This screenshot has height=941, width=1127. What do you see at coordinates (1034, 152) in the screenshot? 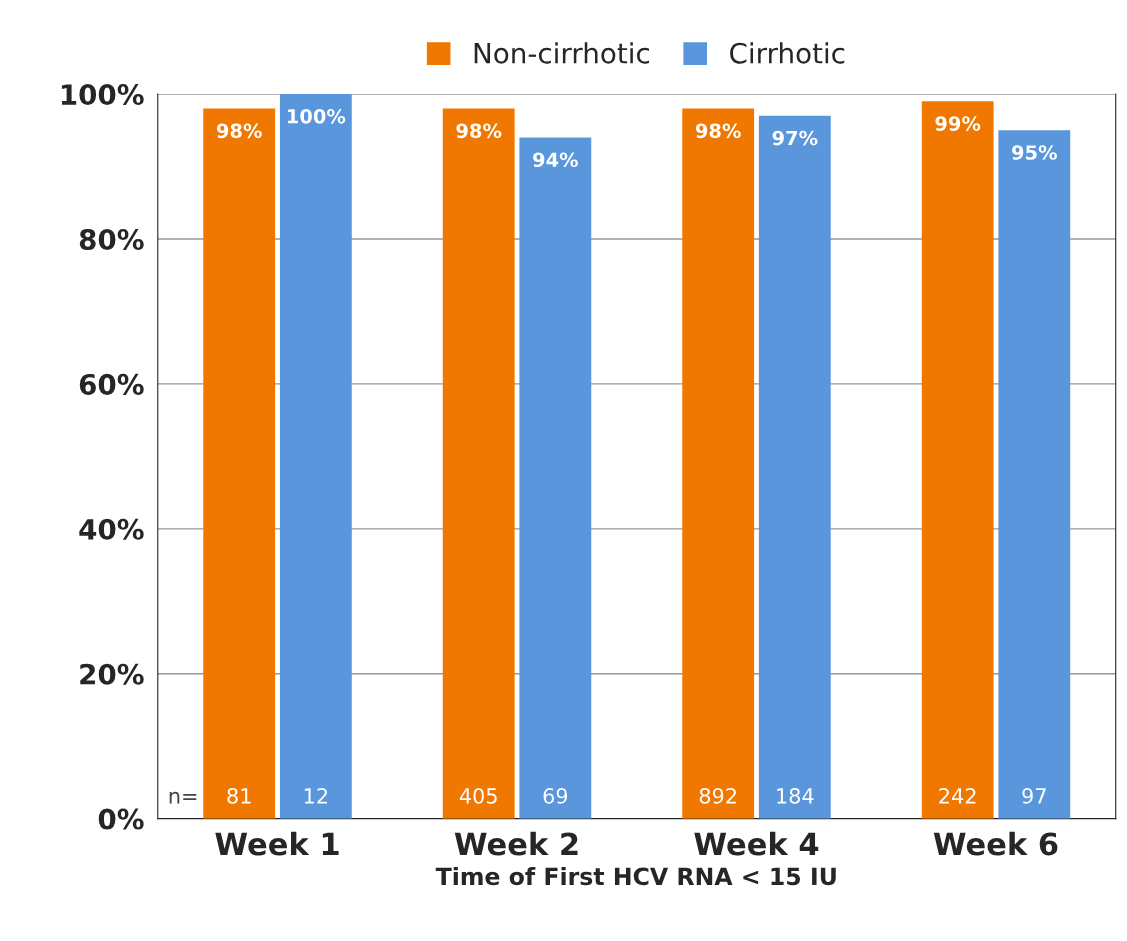
I see `data-label: 95%` at bounding box center [1034, 152].